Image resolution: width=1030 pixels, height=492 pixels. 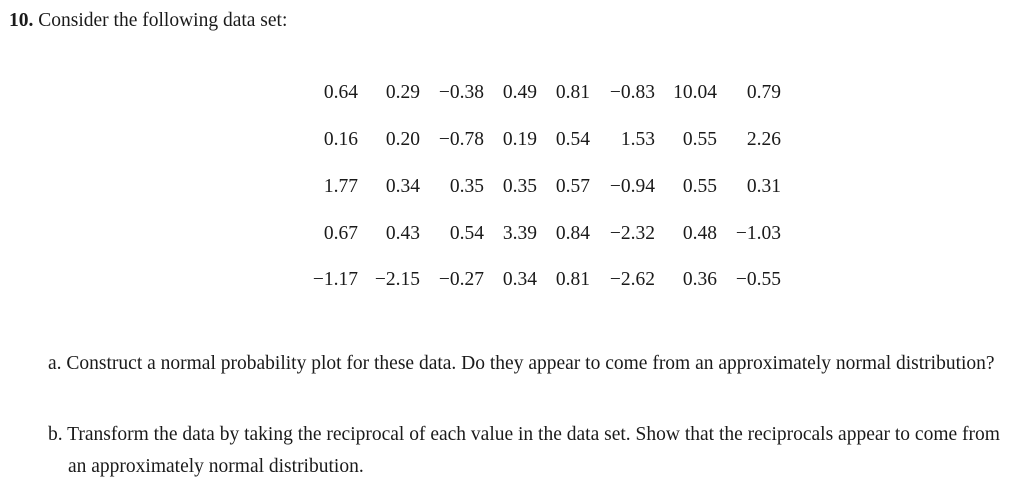 I want to click on problem-prompt: Consider the following data set:, so click(x=163, y=20).